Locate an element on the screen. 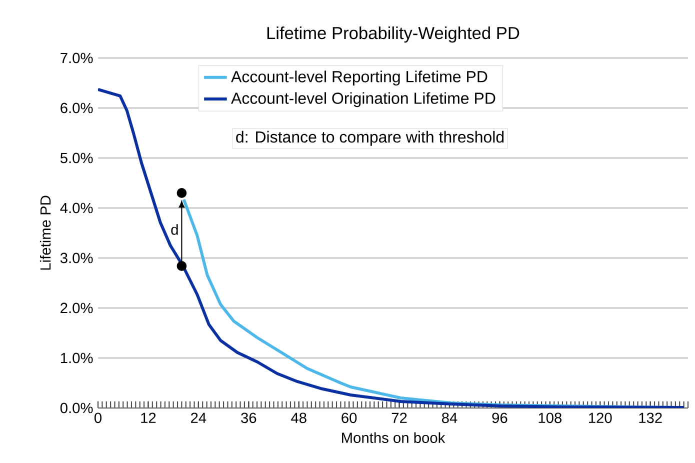 Image resolution: width=695 pixels, height=463 pixels. y-tick-label: 1.0% is located at coordinates (76, 358).